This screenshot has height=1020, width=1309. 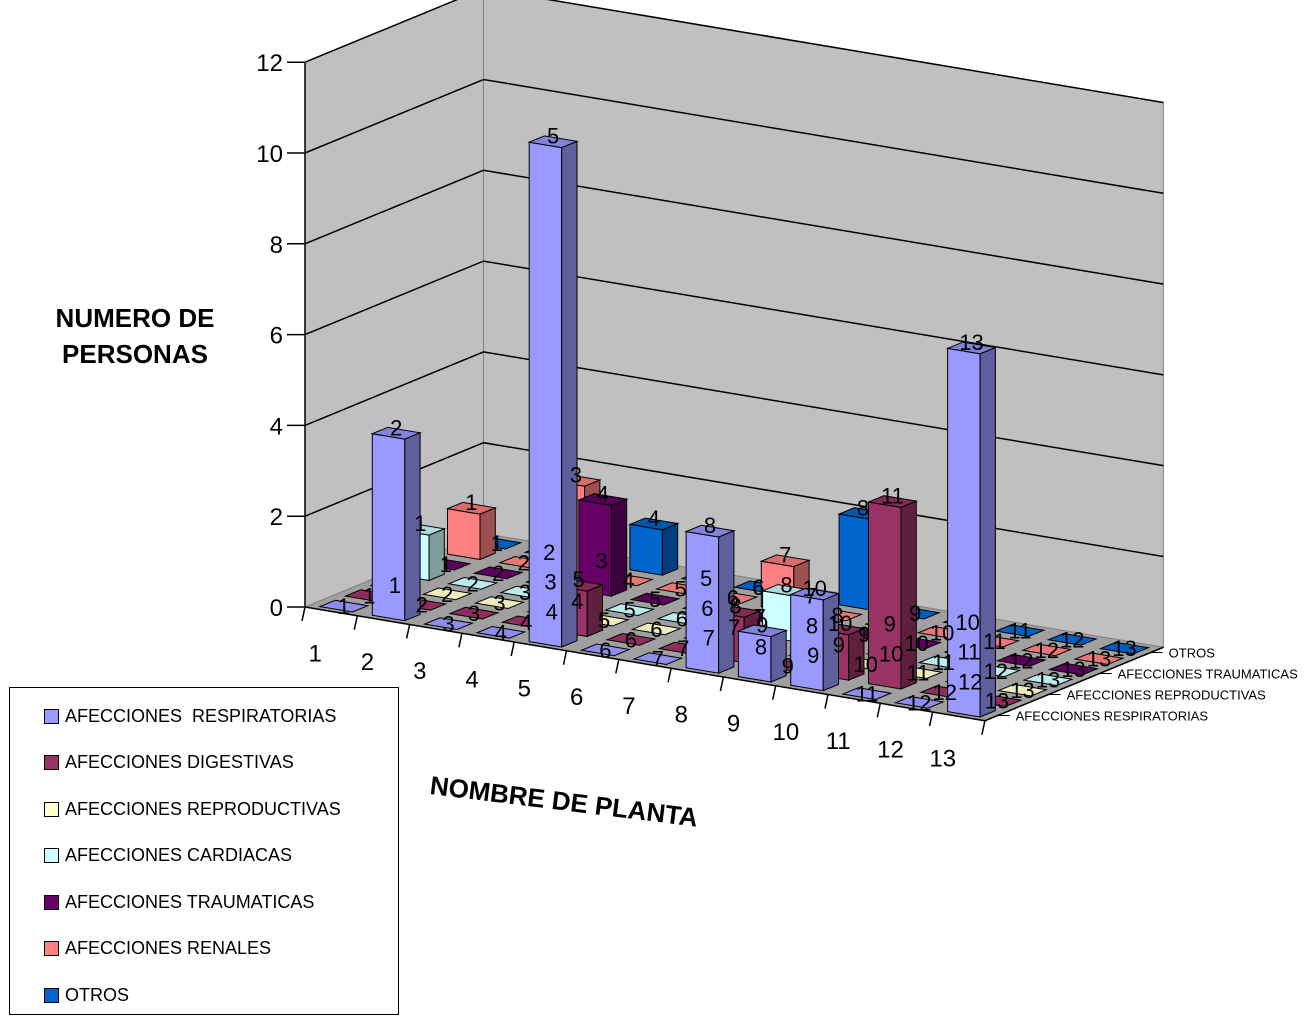 I want to click on legend-item: AFECCIONES CARDIACAS, so click(x=168, y=856).